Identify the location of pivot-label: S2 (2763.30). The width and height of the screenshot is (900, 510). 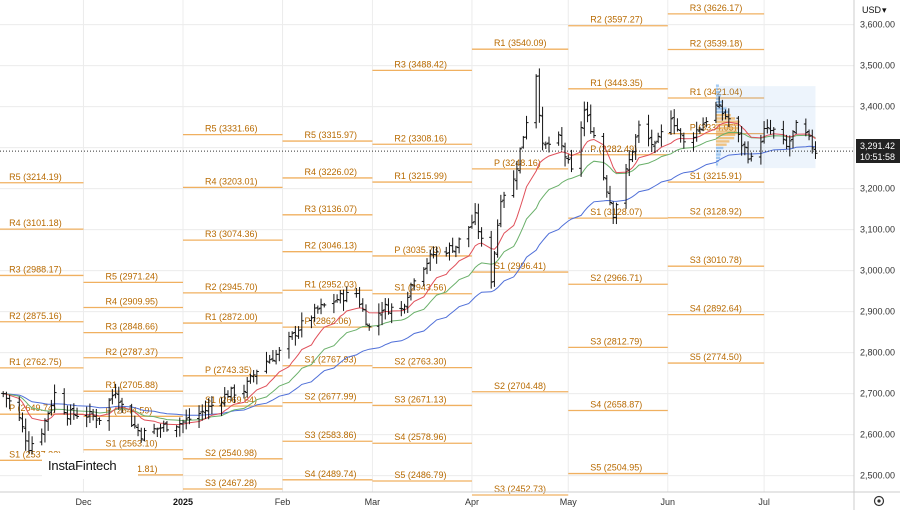
(420, 362).